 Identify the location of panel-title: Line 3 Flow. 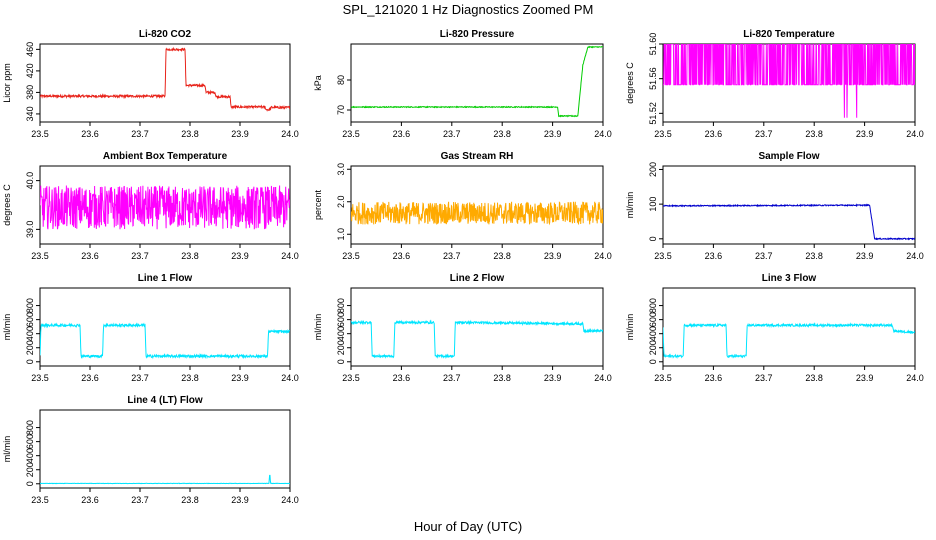
(789, 278).